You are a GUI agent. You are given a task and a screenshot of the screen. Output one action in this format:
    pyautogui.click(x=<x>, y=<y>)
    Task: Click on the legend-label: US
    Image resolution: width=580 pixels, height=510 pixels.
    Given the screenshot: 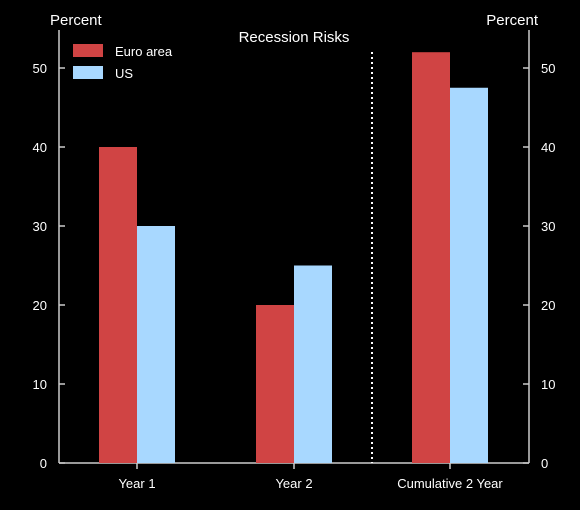 What is the action you would take?
    pyautogui.click(x=124, y=73)
    